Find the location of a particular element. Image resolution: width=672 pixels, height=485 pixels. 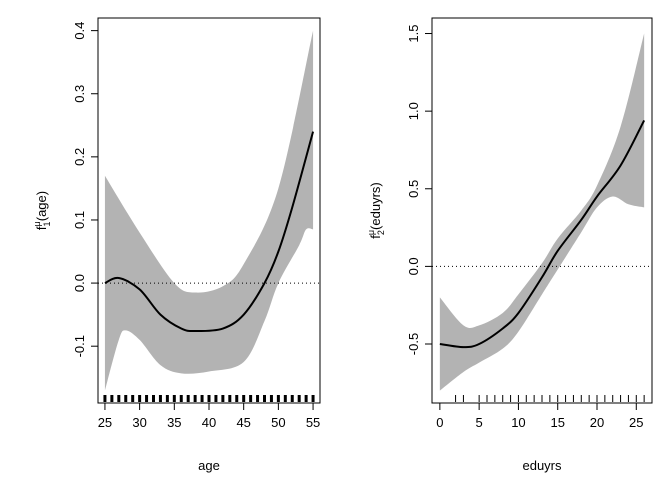

x-axis-label: age is located at coordinates (209, 465).